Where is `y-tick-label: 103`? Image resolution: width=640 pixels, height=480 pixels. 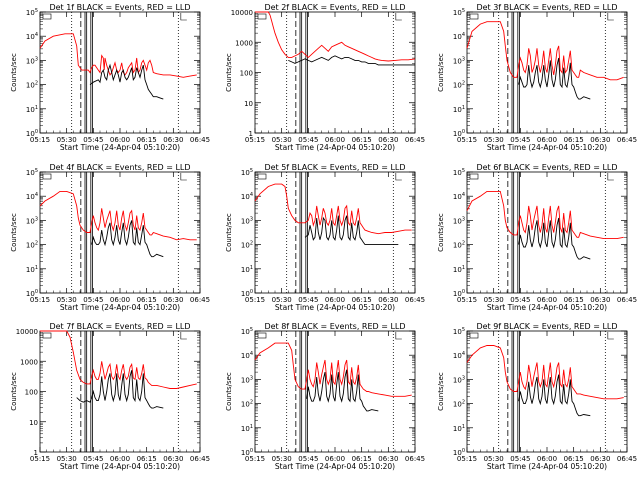 y-tick-label: 103 is located at coordinates (459, 60).